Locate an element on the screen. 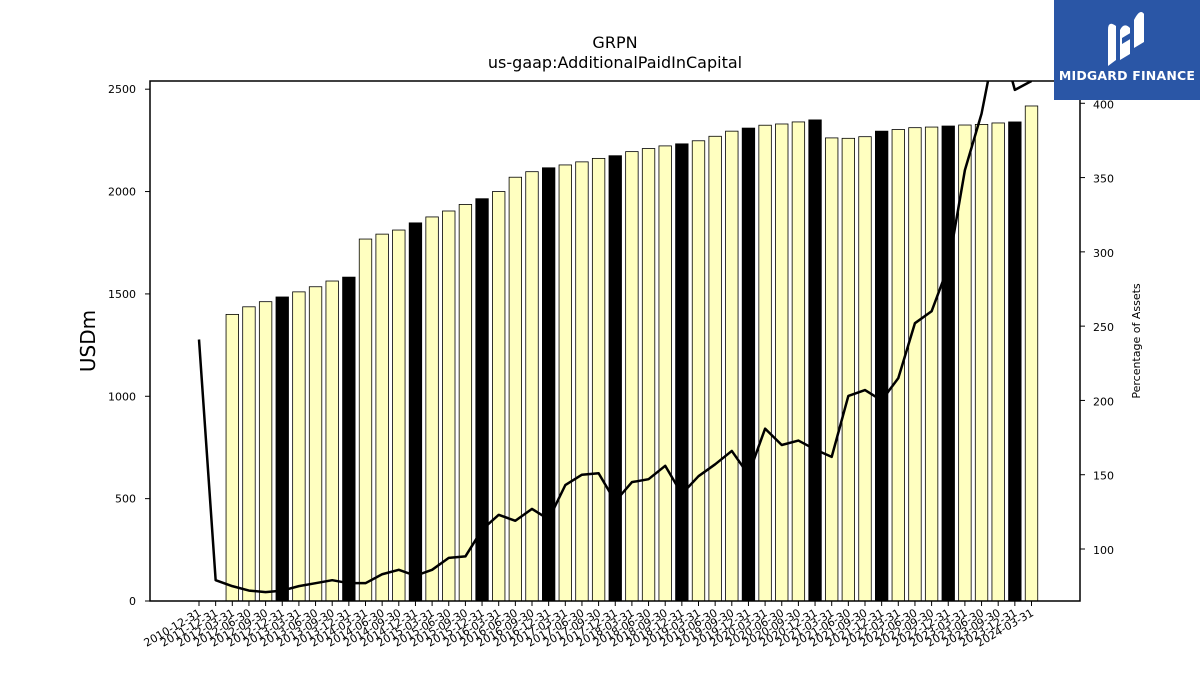  brand-logo: MIDGARD FINANCE is located at coordinates (1127, 50).